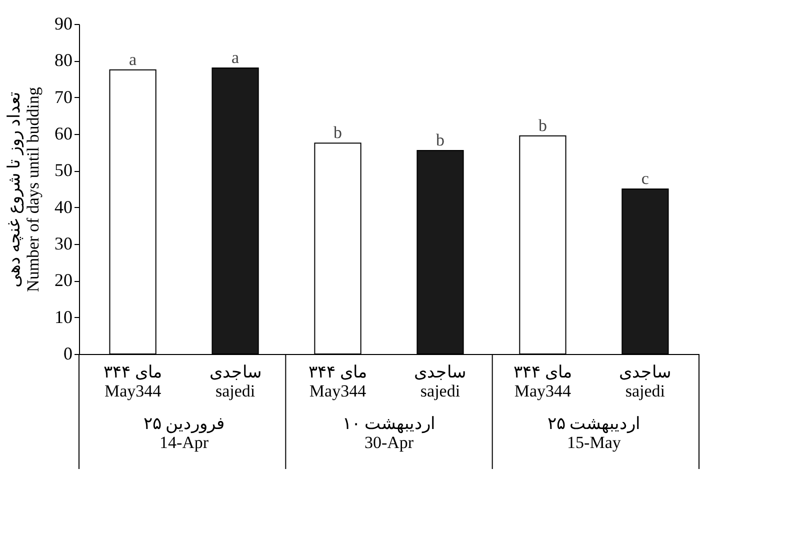  Describe the element at coordinates (63, 280) in the screenshot. I see `y-tick-label: 20` at that location.